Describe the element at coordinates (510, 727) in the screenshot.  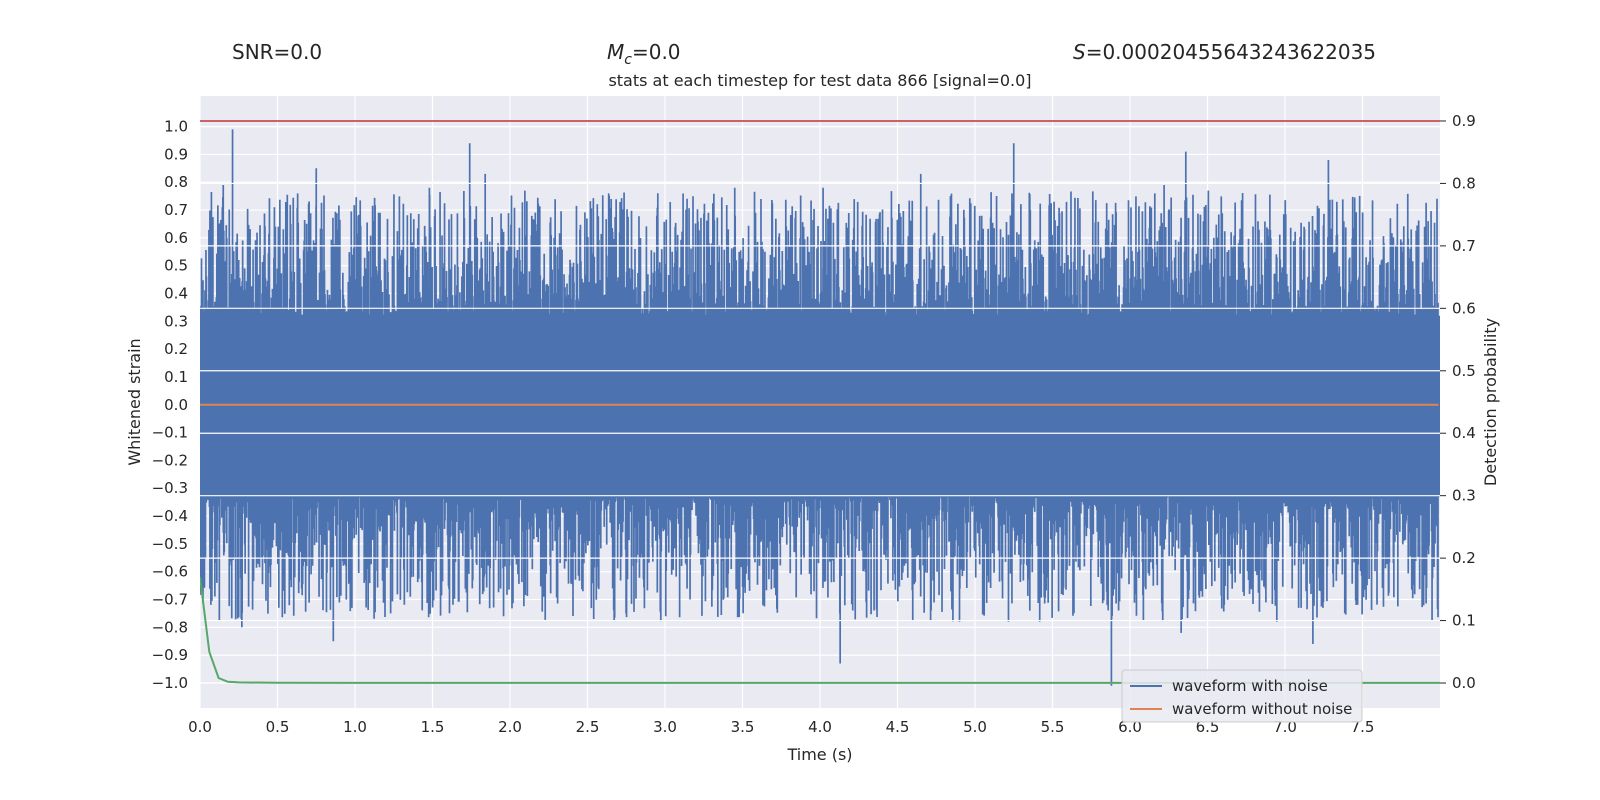
I see `x-tick-label: 2.0` at that location.